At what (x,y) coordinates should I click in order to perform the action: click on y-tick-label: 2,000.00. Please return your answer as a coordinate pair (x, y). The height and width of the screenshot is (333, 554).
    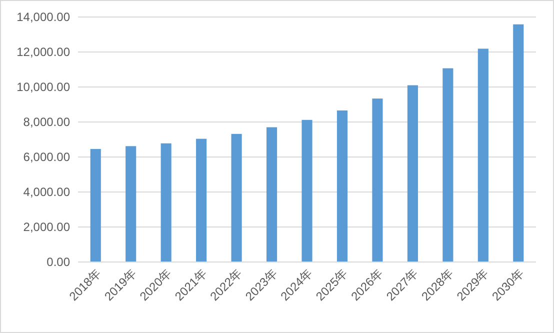
    Looking at the image, I should click on (46, 227).